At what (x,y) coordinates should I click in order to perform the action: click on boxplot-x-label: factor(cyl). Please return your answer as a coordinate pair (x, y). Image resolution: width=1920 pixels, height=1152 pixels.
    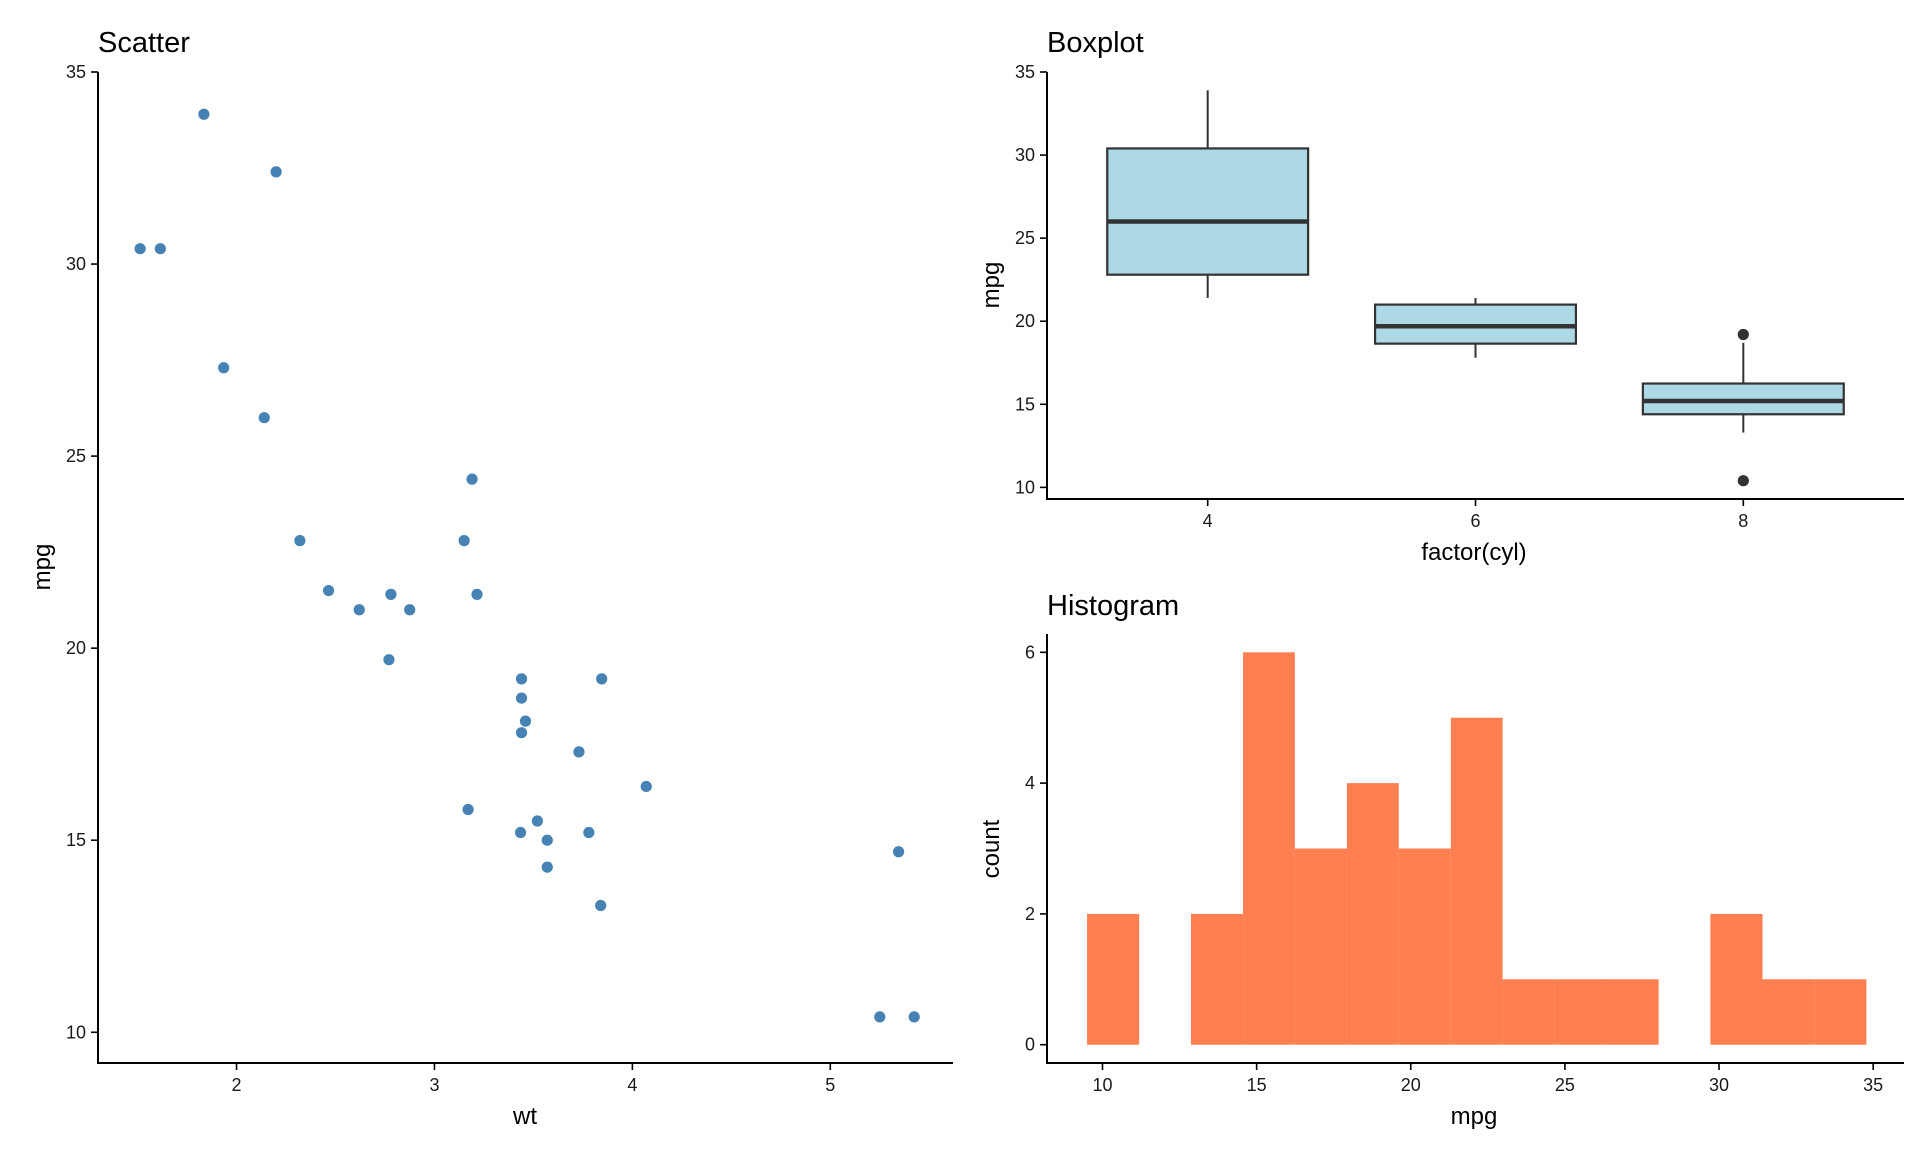
    Looking at the image, I should click on (1473, 552).